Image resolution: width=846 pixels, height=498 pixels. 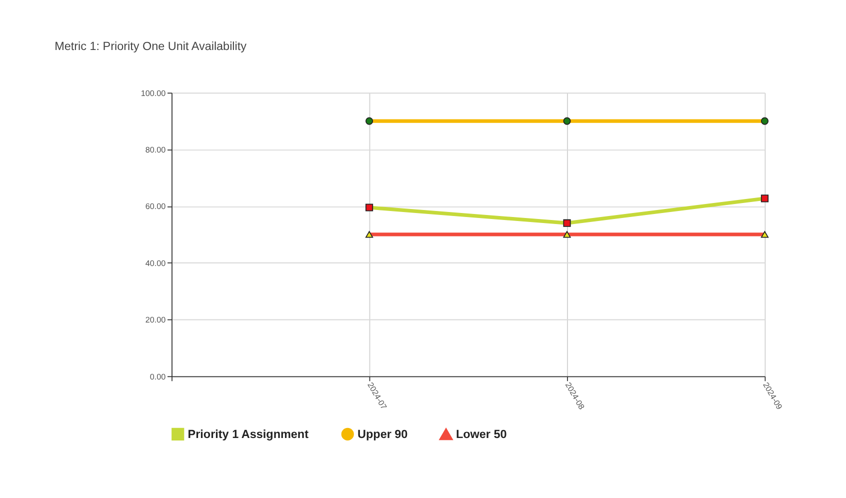 I want to click on legend-label: Priority 1 Assignment, so click(x=248, y=434).